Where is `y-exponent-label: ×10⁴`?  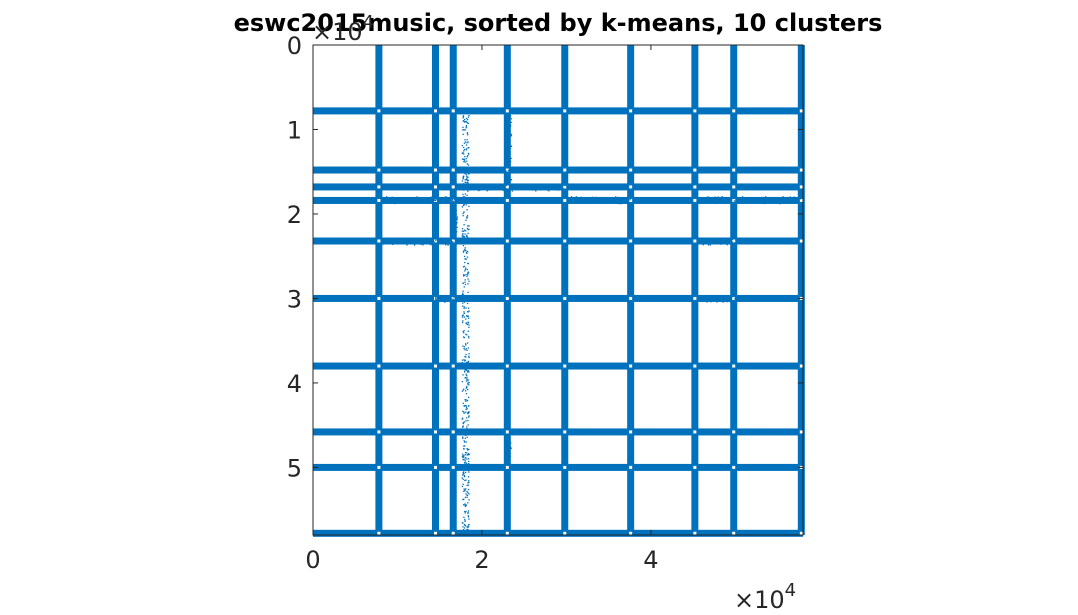 y-exponent-label: ×10⁴ is located at coordinates (343, 29).